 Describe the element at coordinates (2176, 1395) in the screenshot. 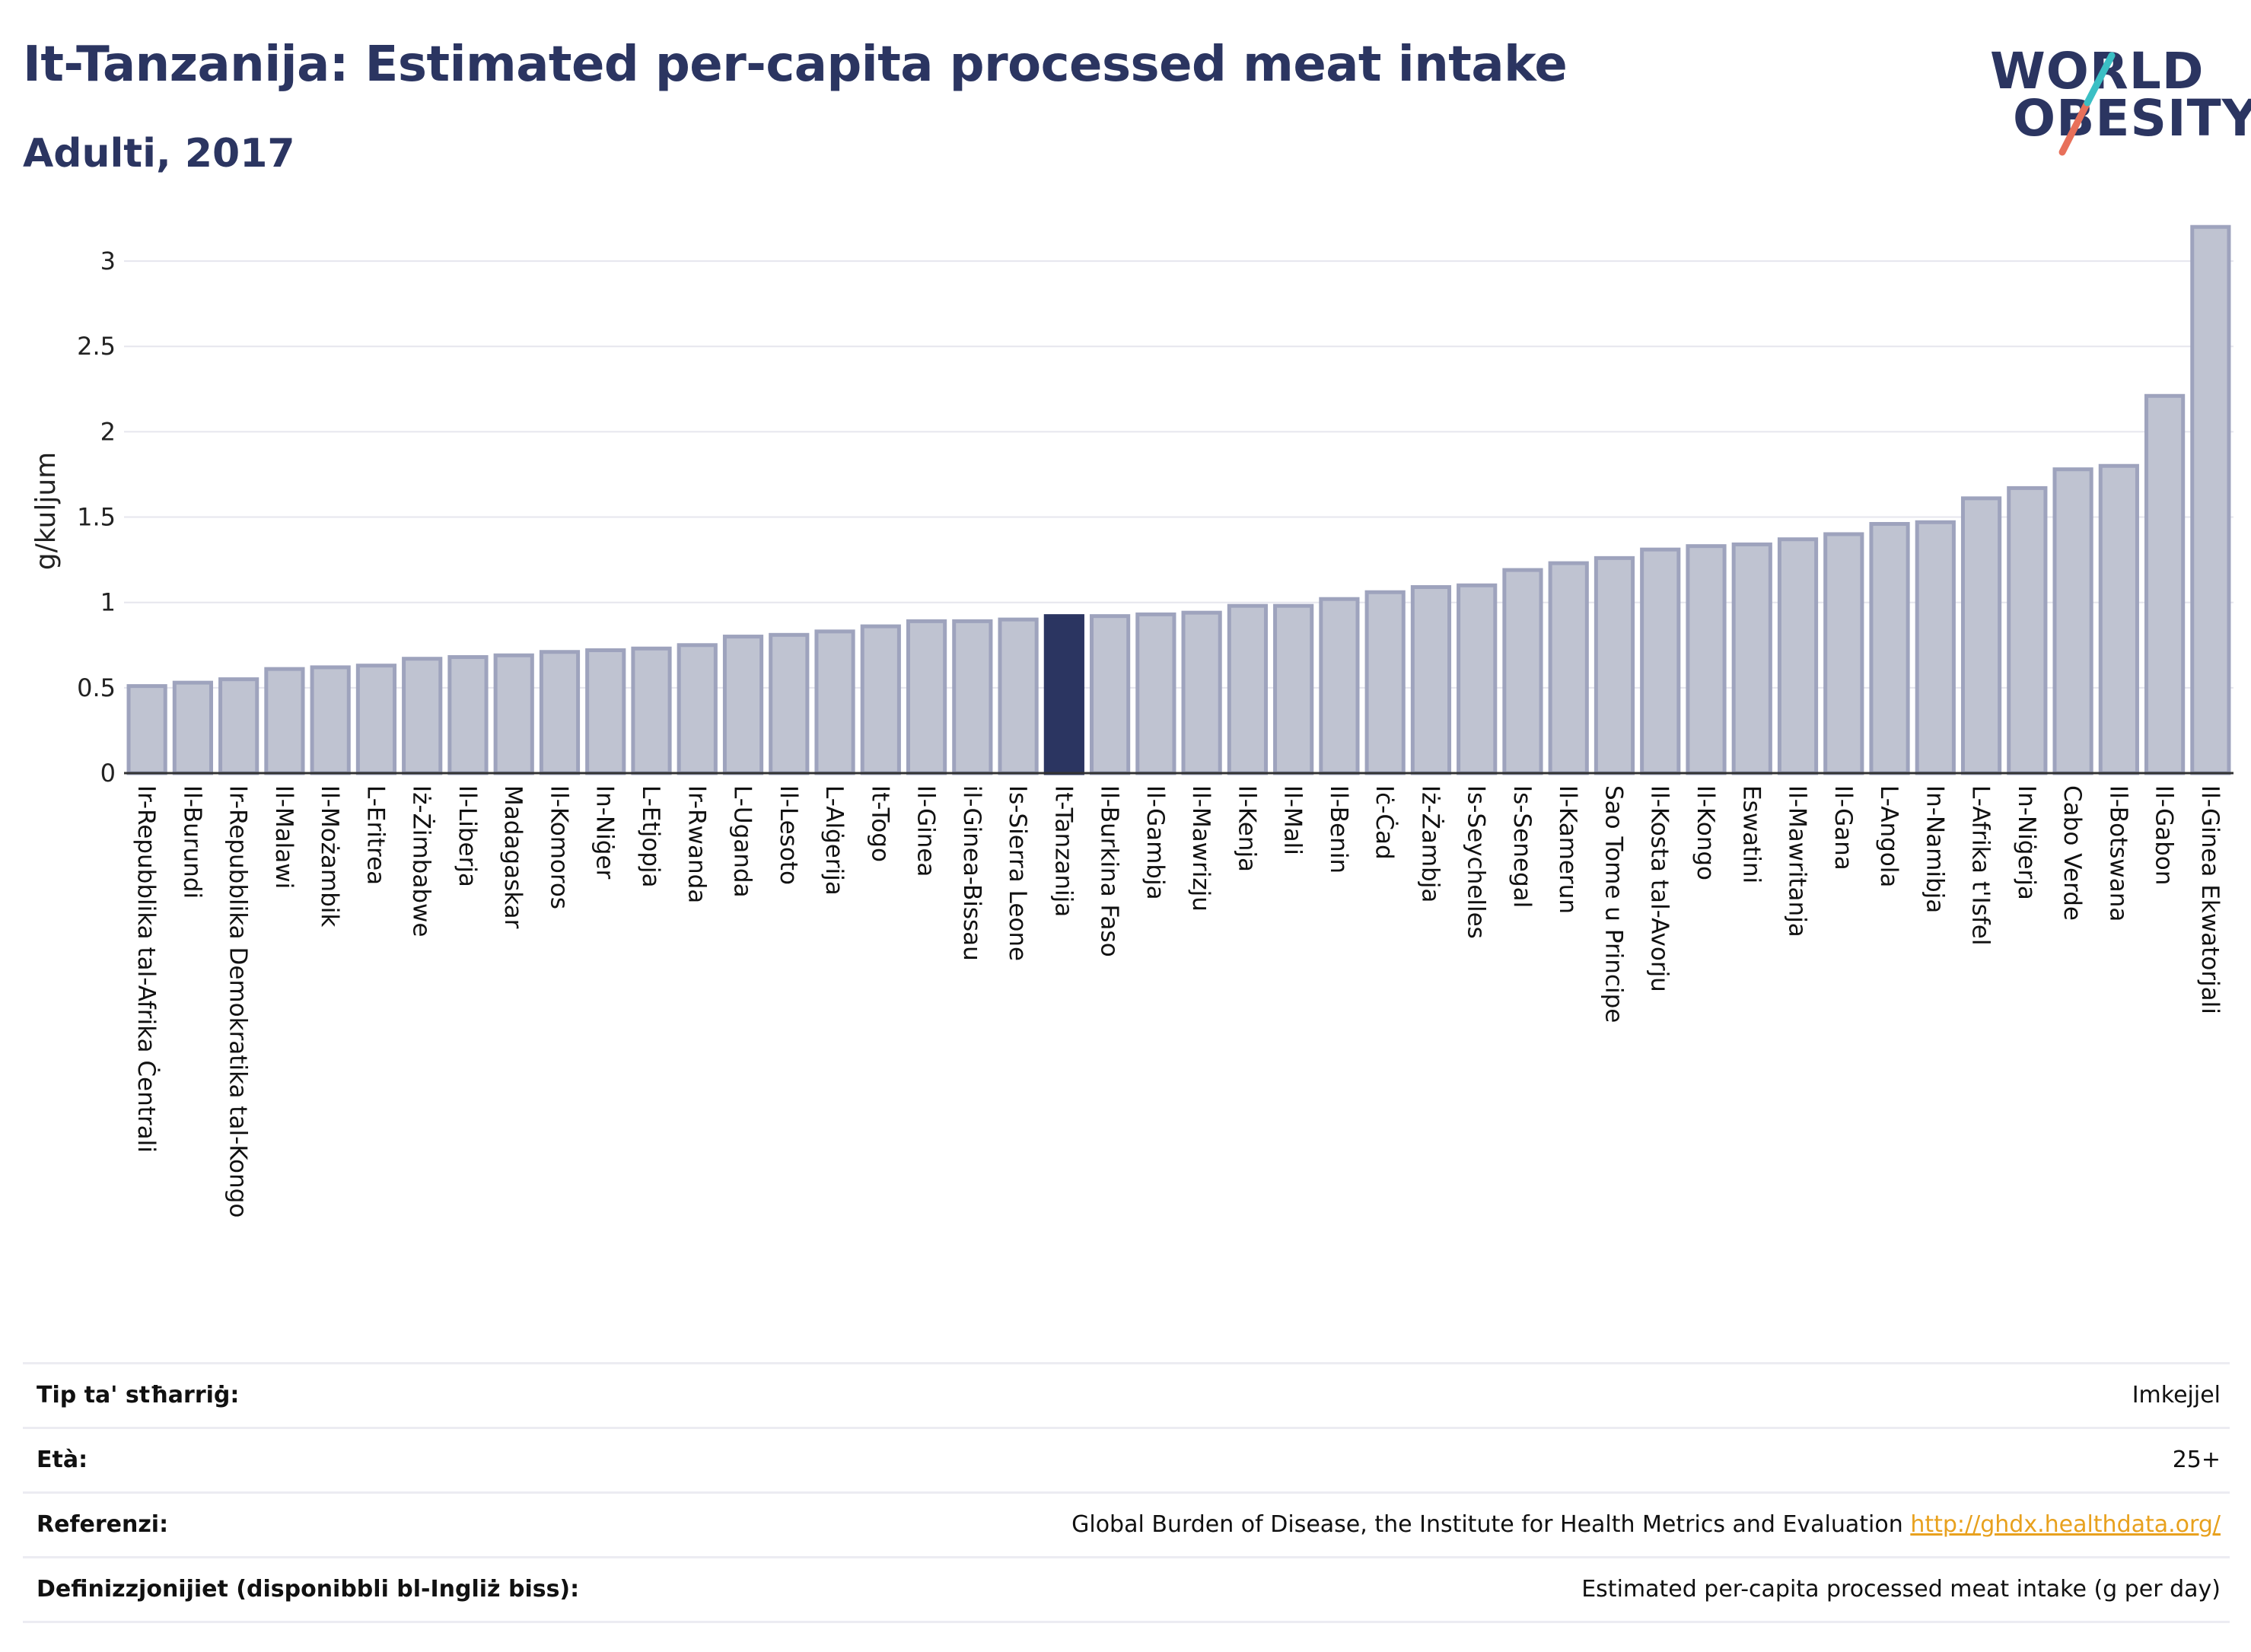

I see `info-value: Imkejjel` at that location.